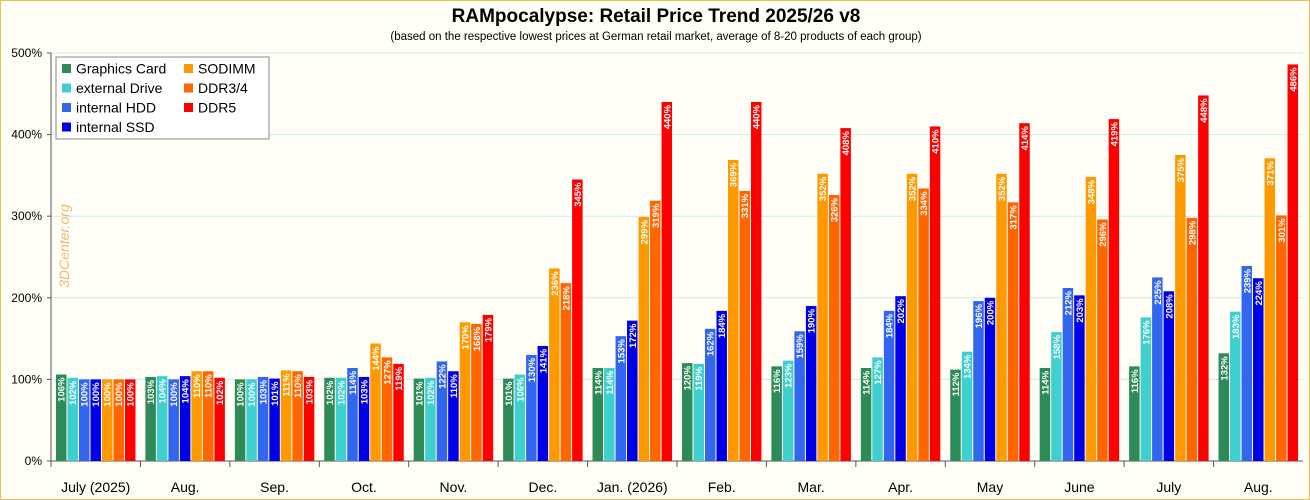 This screenshot has width=1310, height=500. I want to click on data-label: 134%, so click(968, 366).